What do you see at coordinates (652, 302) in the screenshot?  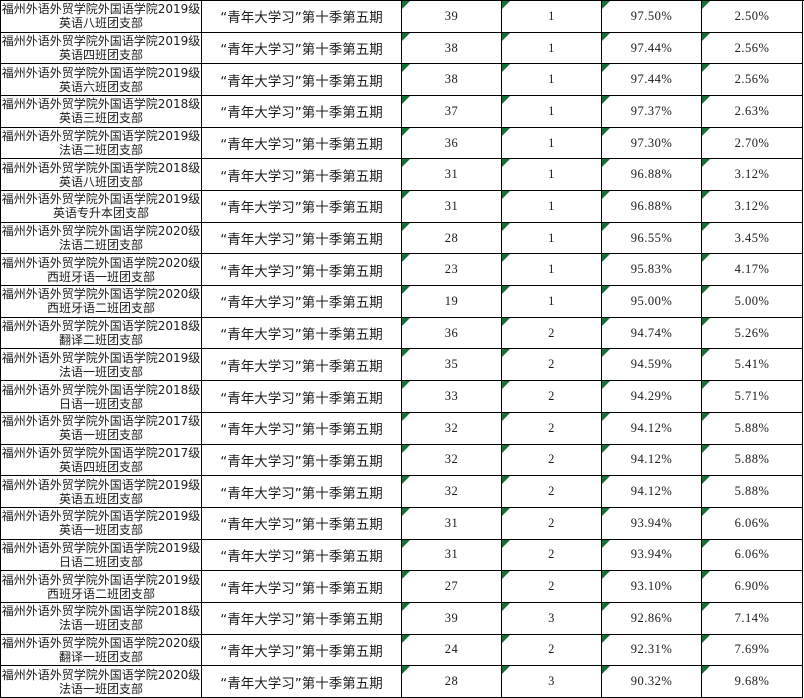 I see `completion-rate-cell: 95.00%` at bounding box center [652, 302].